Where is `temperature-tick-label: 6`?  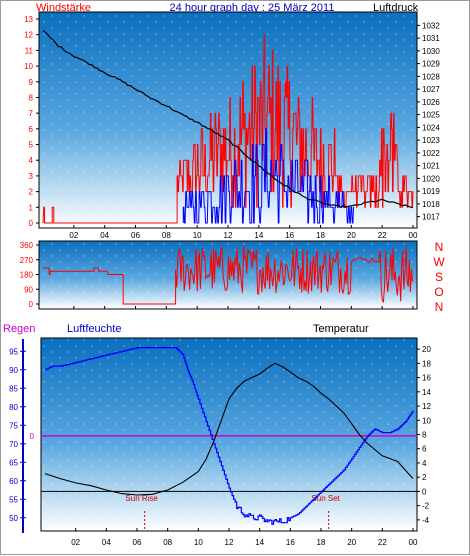 temperature-tick-label: 6 is located at coordinates (424, 449).